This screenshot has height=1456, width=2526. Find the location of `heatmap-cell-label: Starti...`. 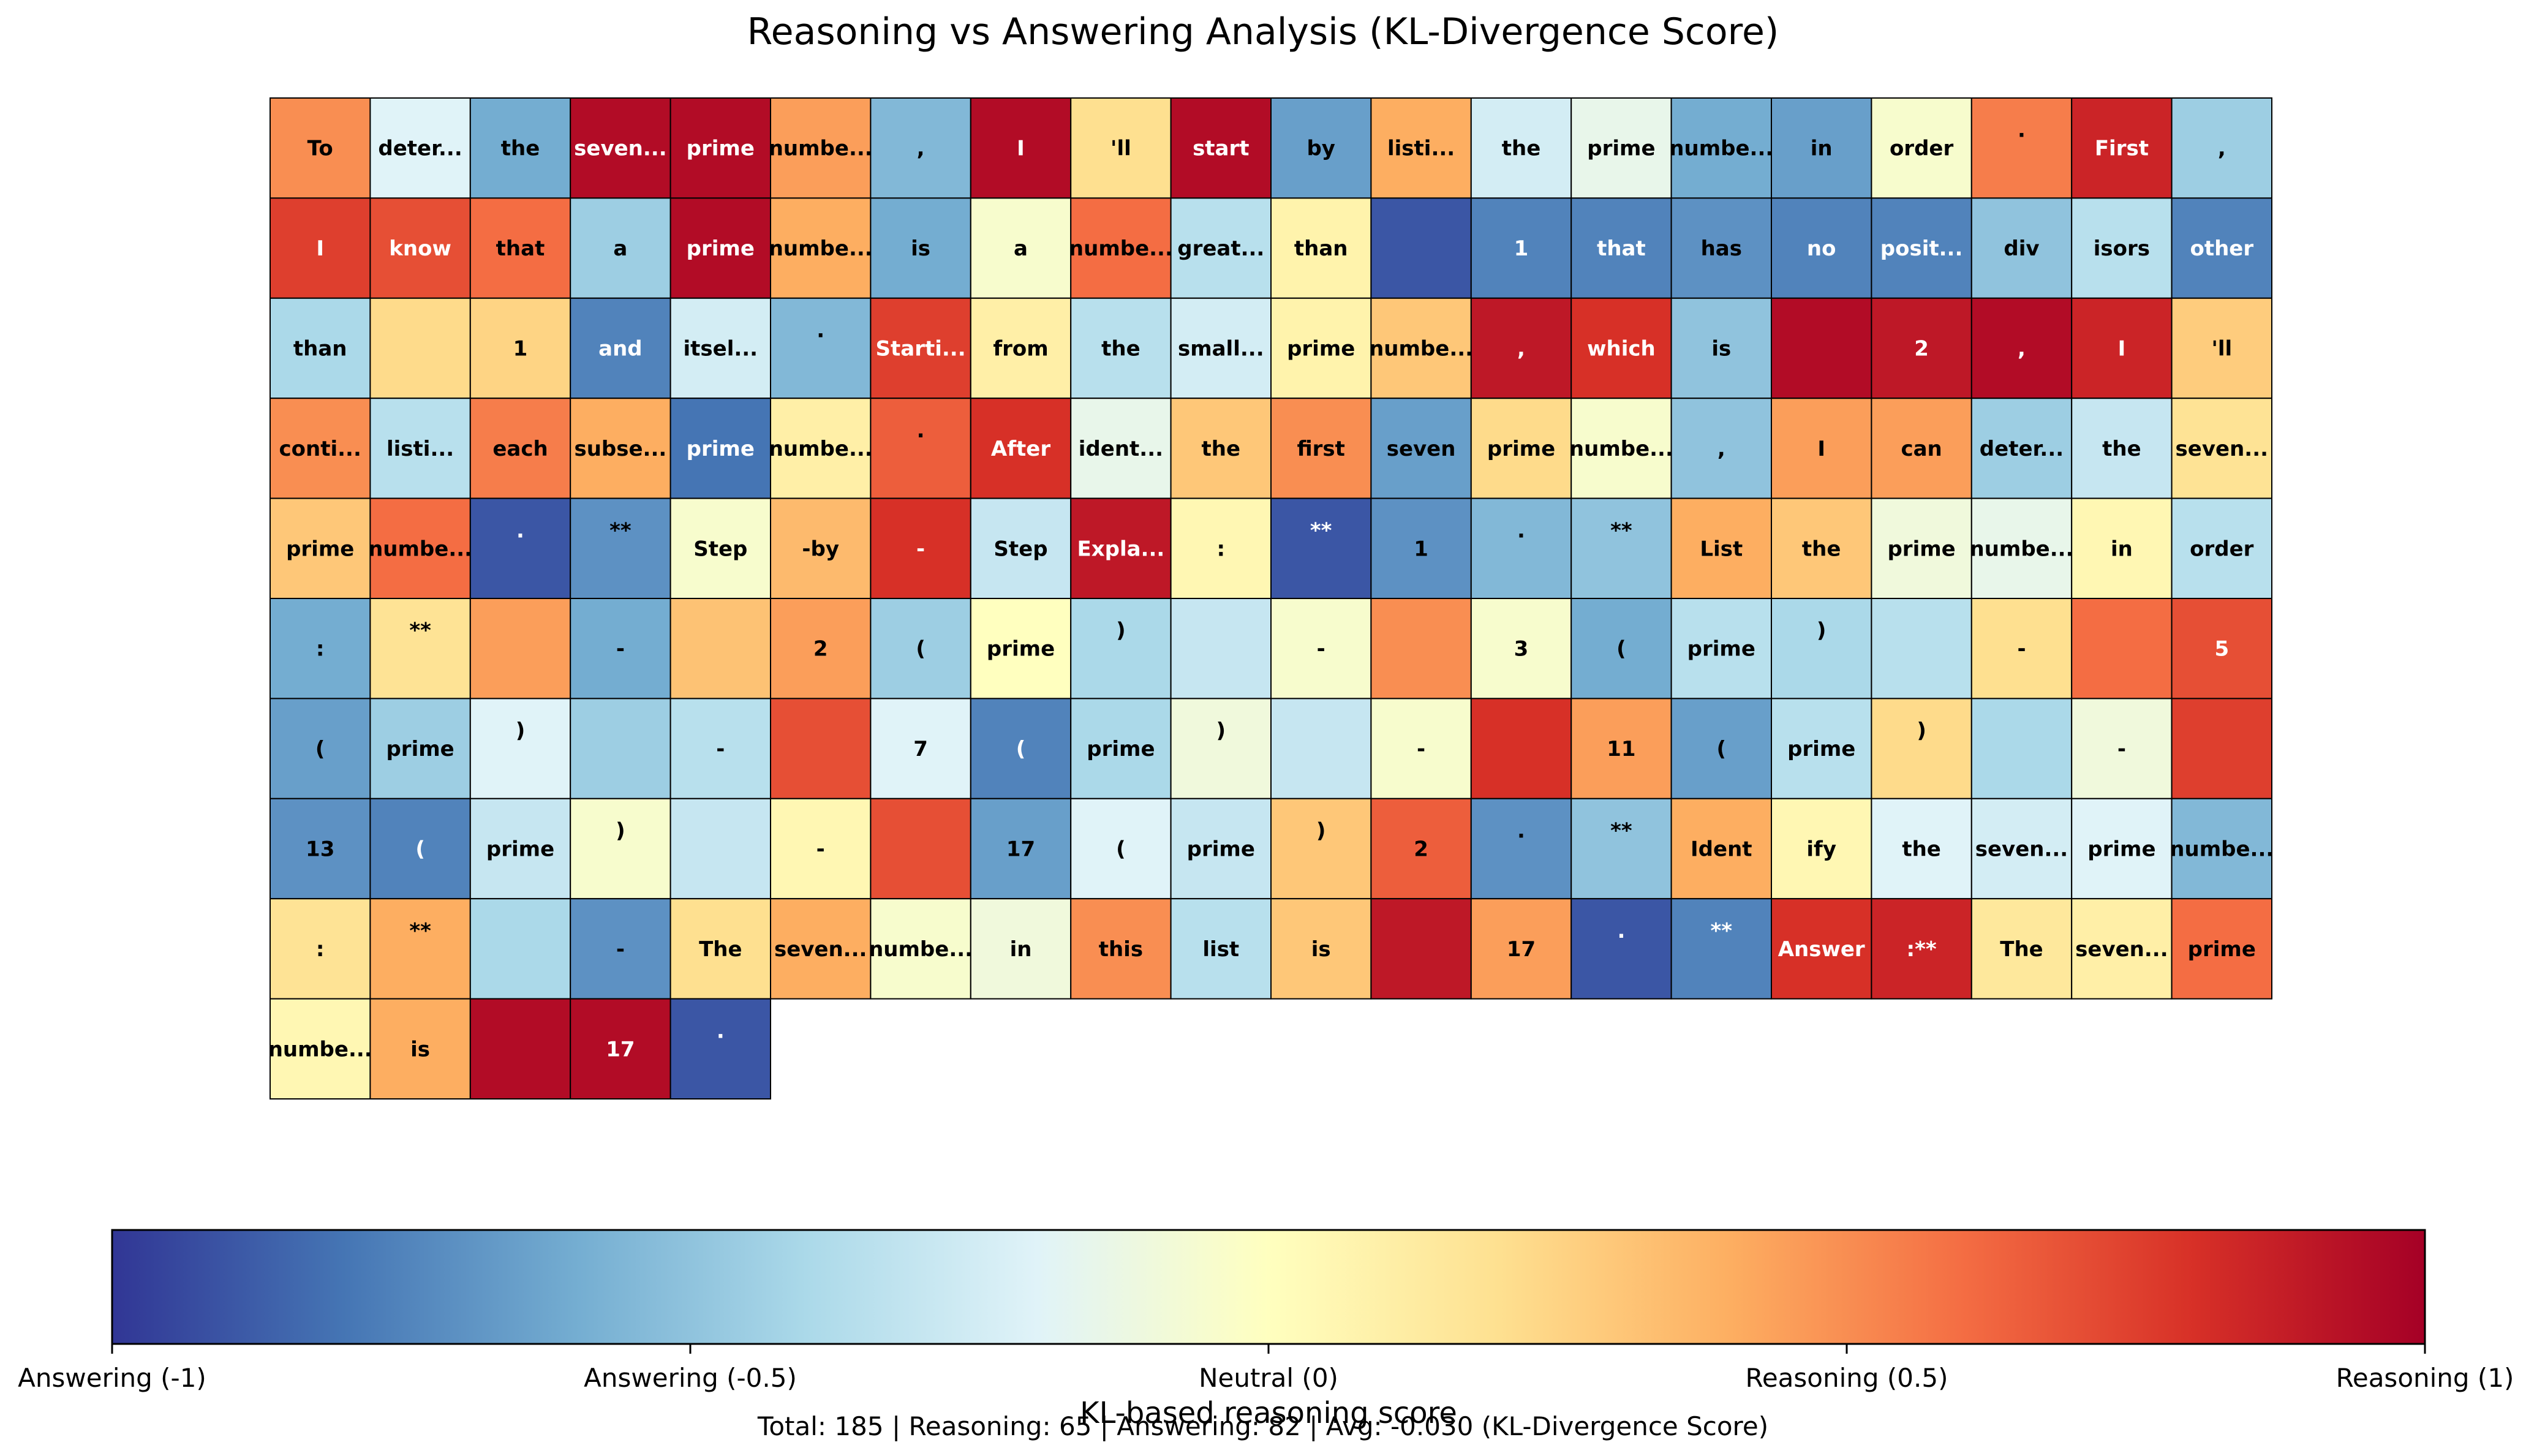

heatmap-cell-label: Starti... is located at coordinates (921, 349).